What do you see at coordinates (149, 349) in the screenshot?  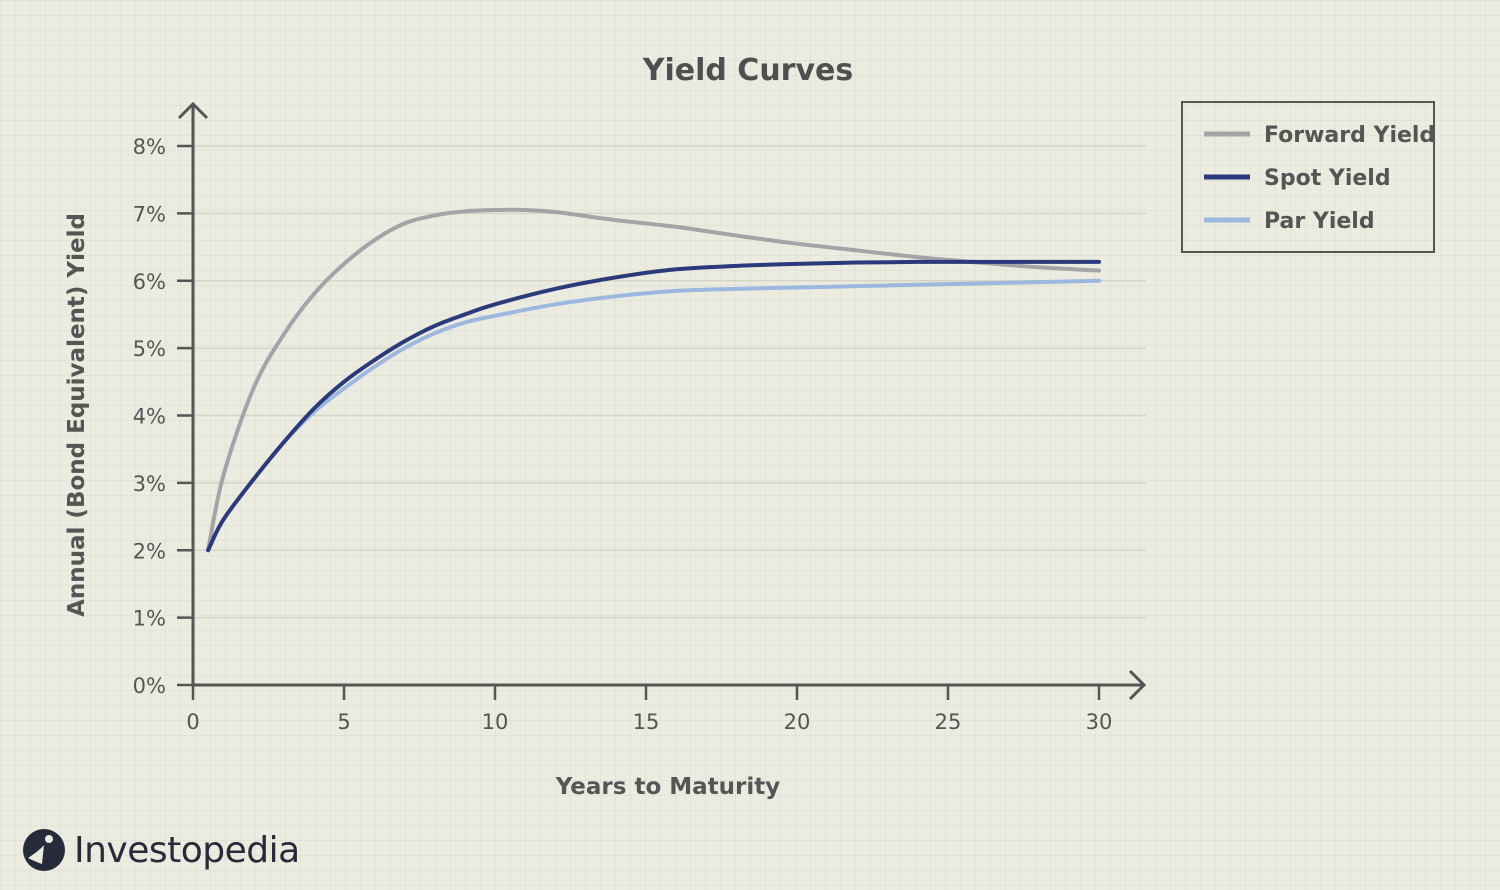 I see `y-tick-label: 5%` at bounding box center [149, 349].